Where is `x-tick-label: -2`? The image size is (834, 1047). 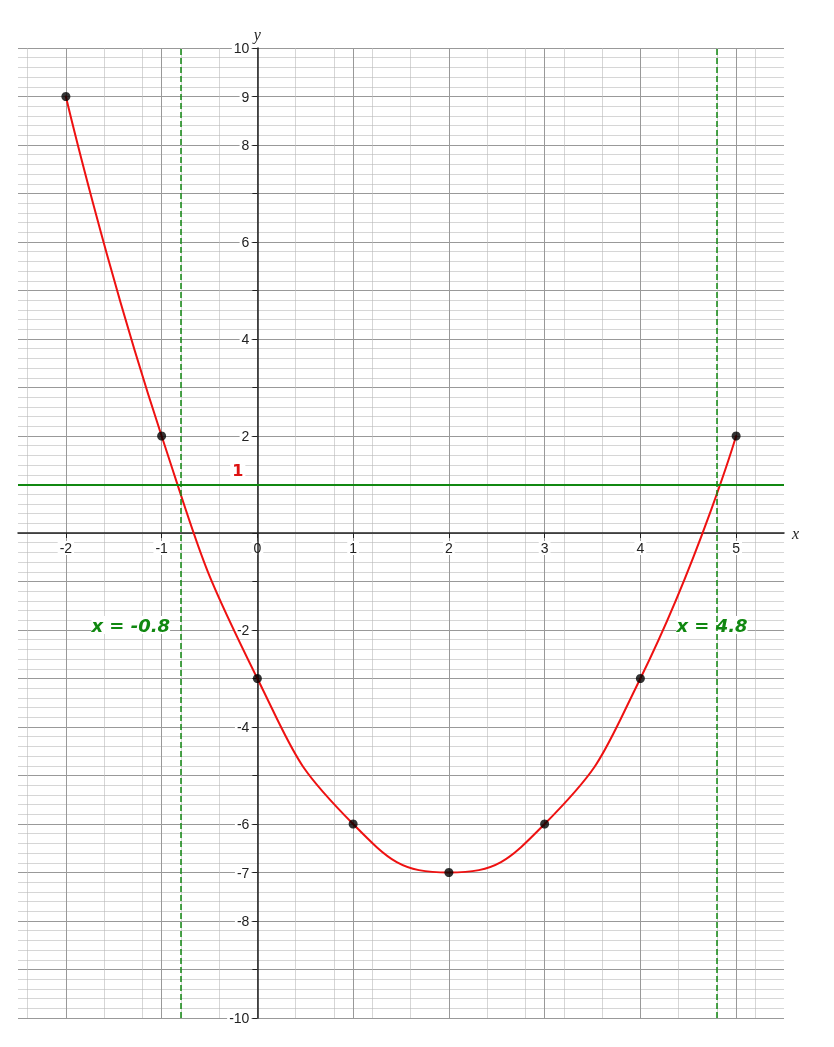
x-tick-label: -2 is located at coordinates (66, 548).